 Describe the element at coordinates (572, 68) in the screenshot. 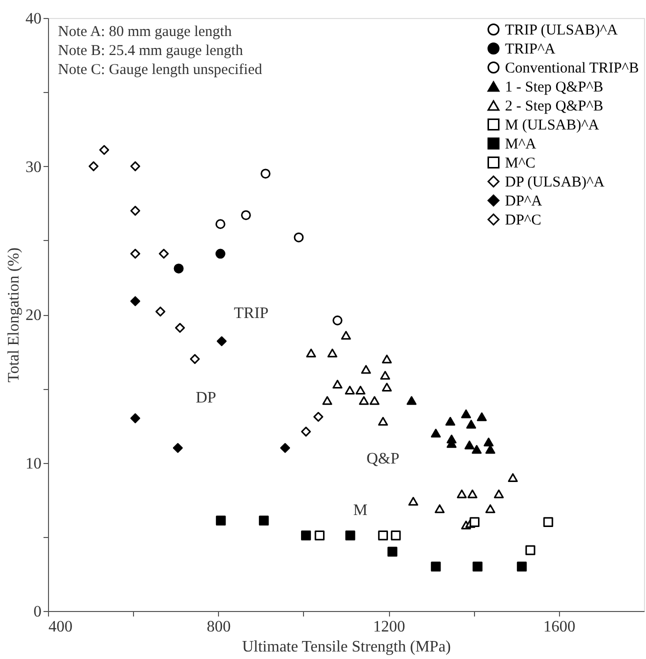

I see `legend-label: Conventional TRIP^B` at that location.